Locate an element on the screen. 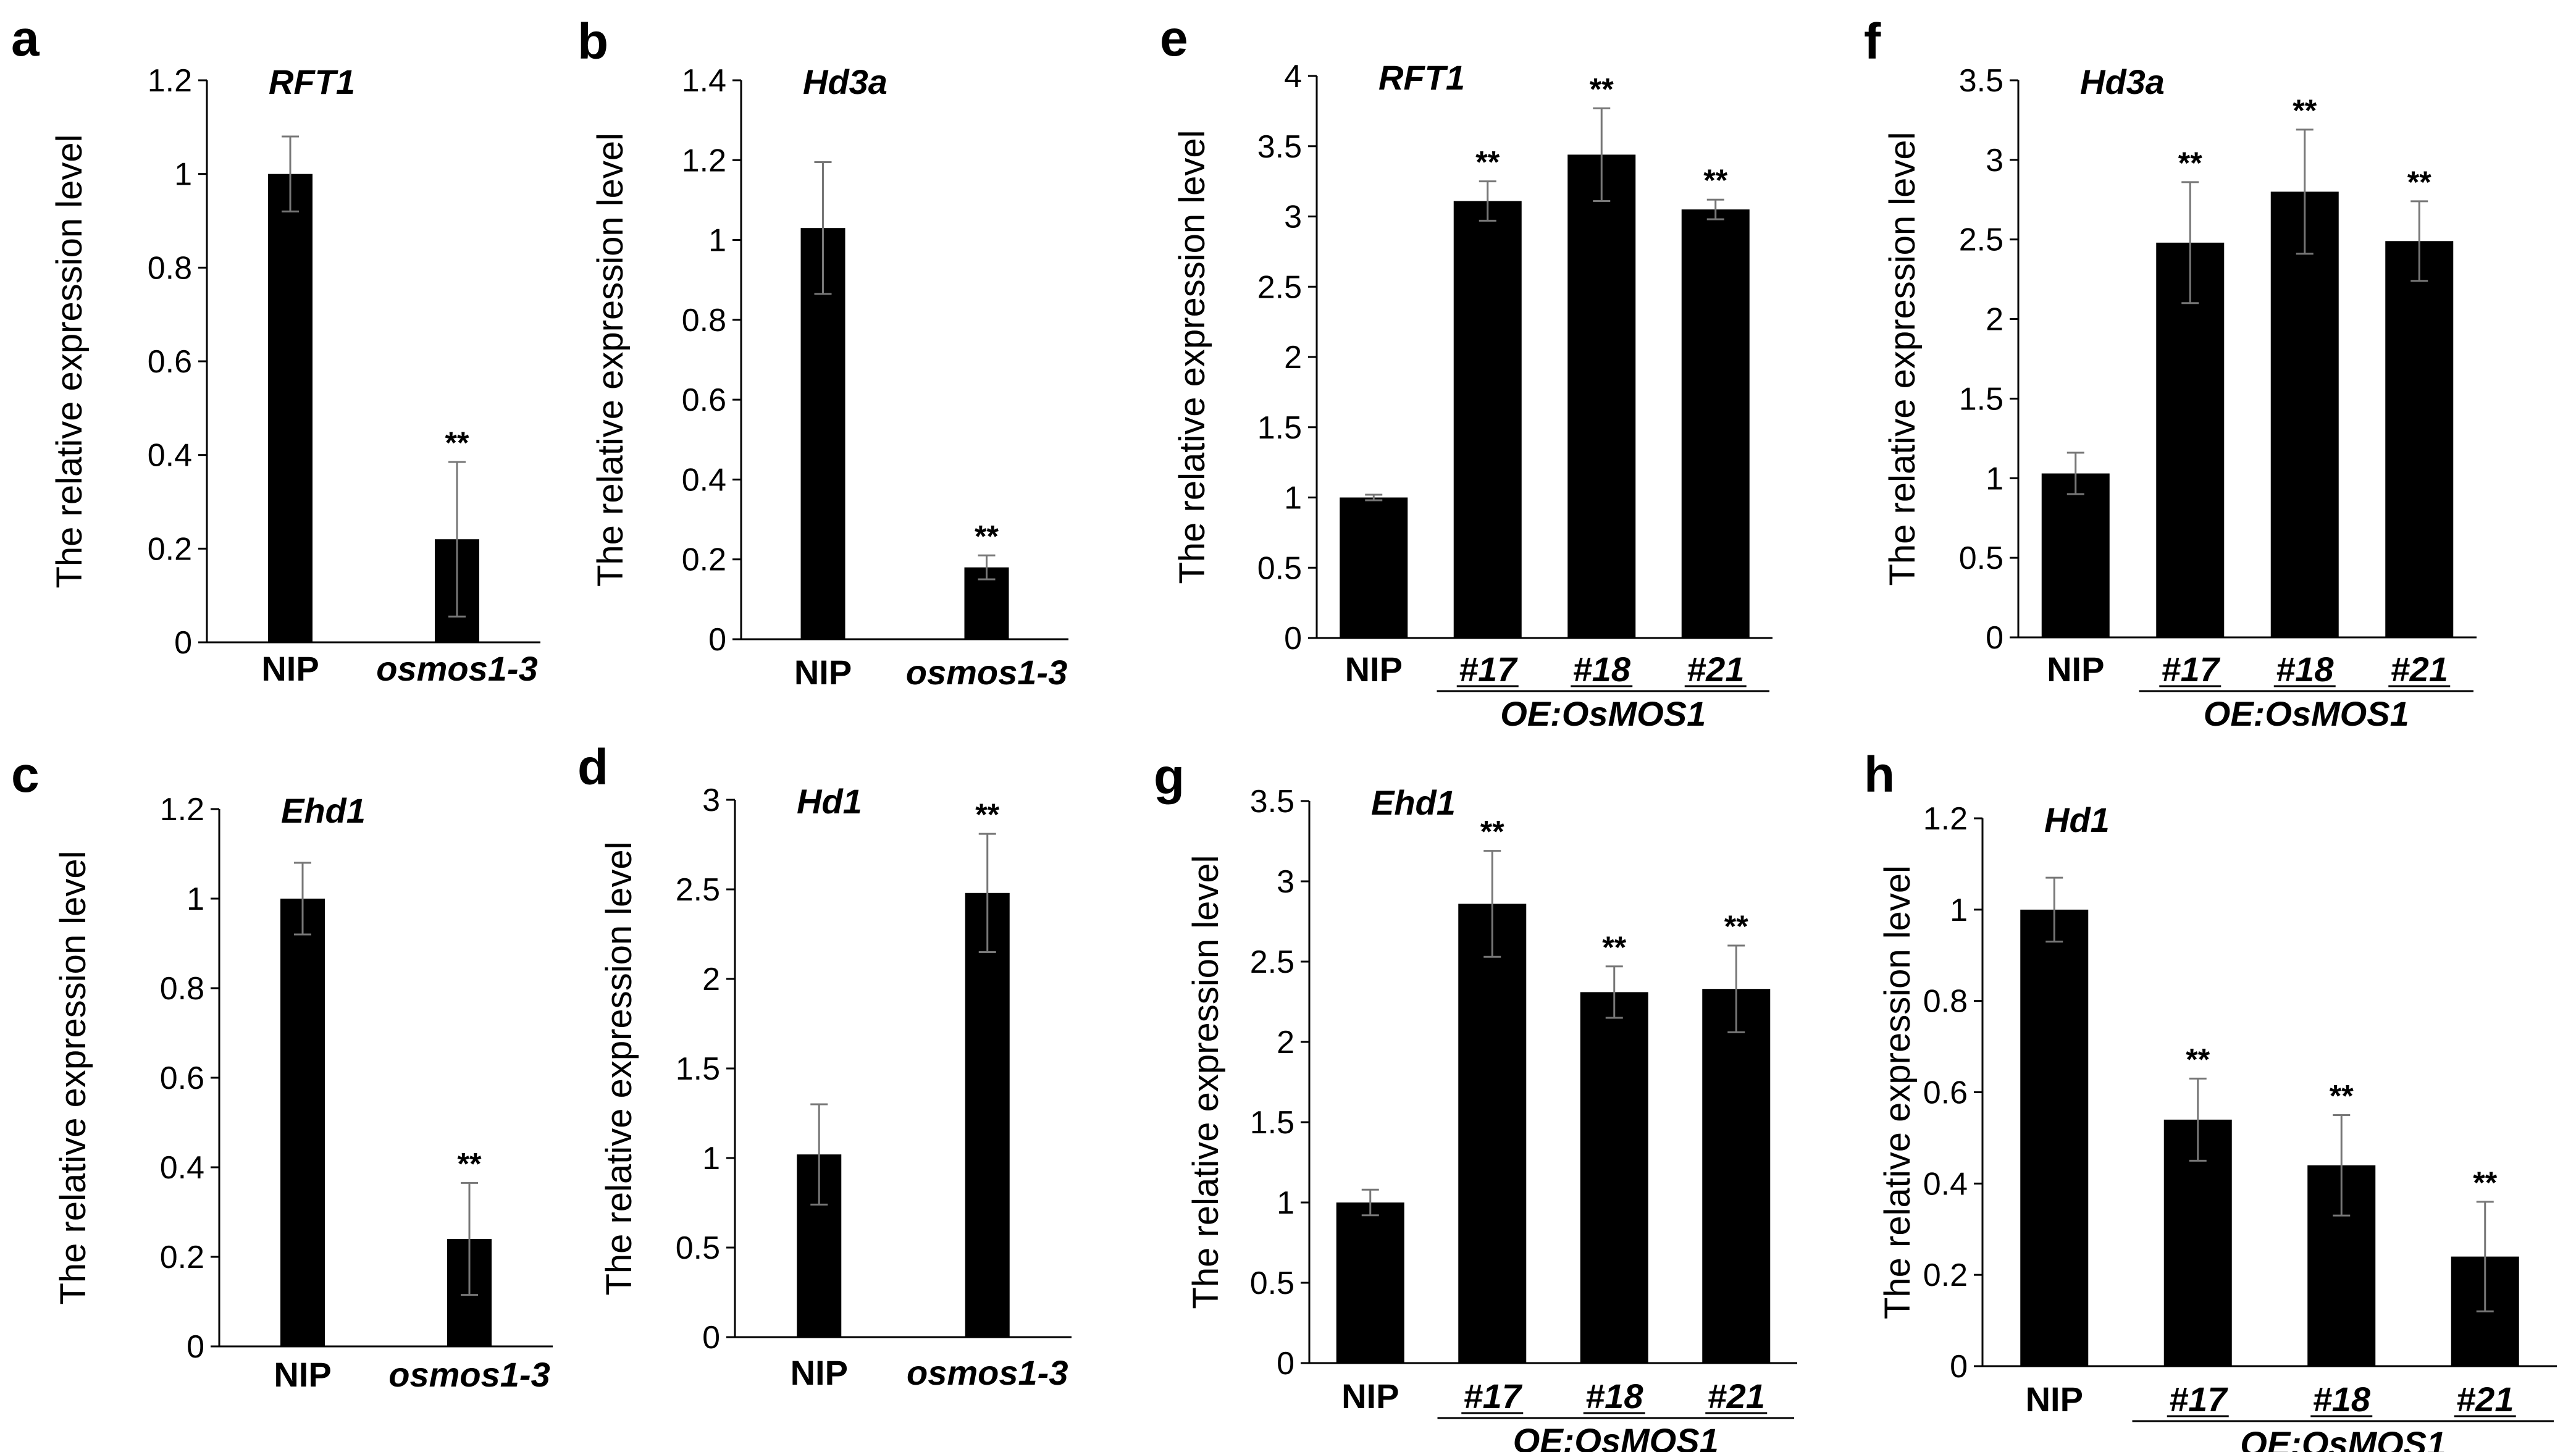  y-tick-label: 0.2 is located at coordinates (182, 1257).